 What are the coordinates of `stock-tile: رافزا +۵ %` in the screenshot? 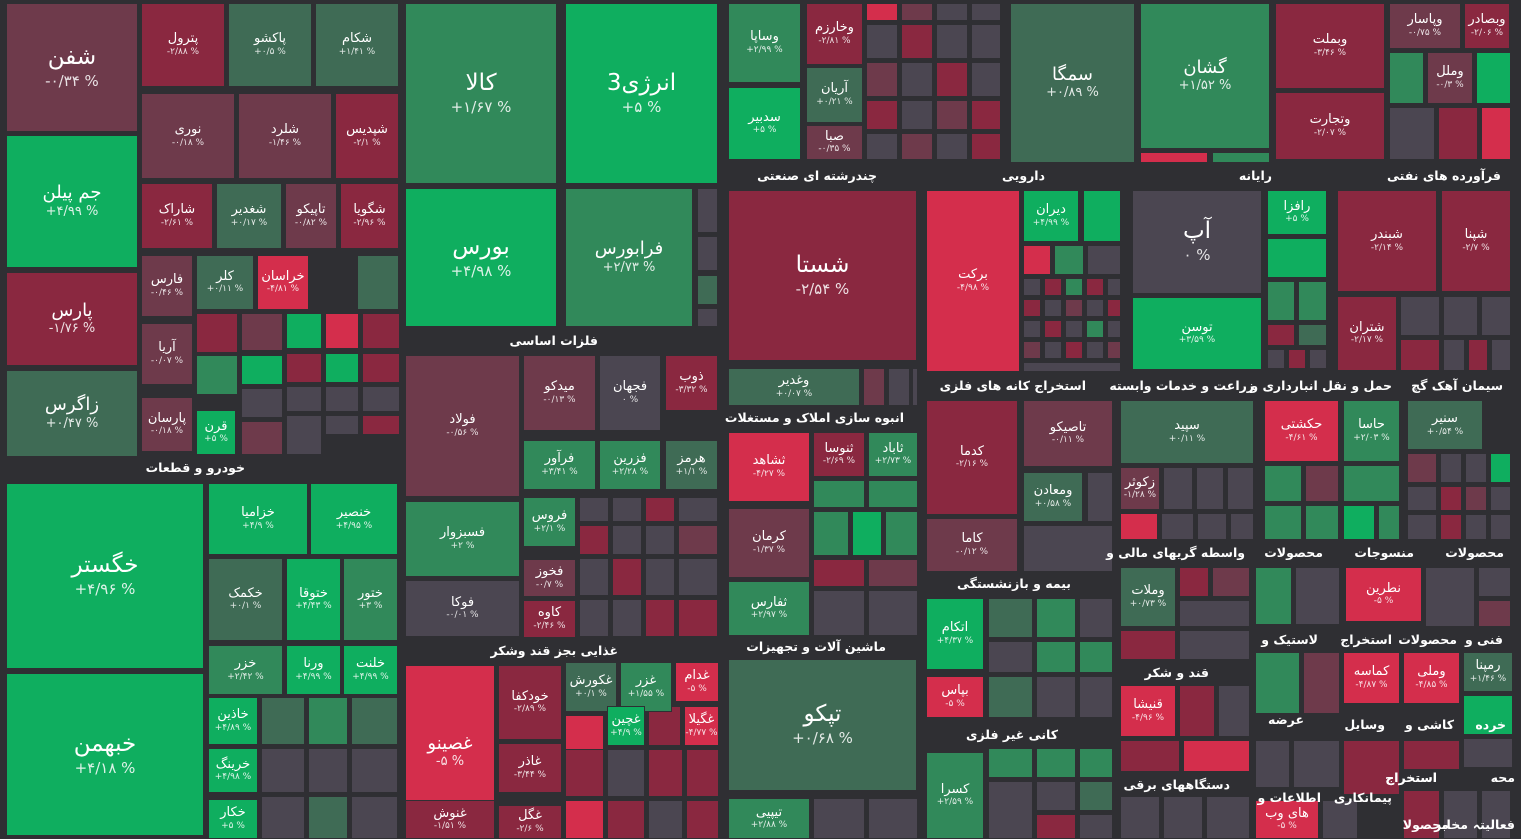 It's located at (1297, 212).